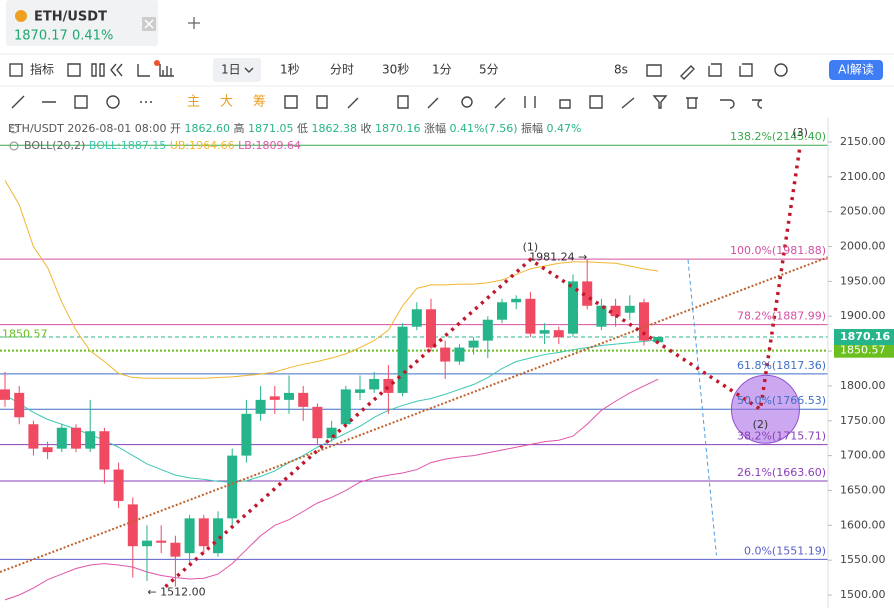  Describe the element at coordinates (781, 472) in the screenshot. I see `fib-label: 26.1%(1663.60)` at that location.